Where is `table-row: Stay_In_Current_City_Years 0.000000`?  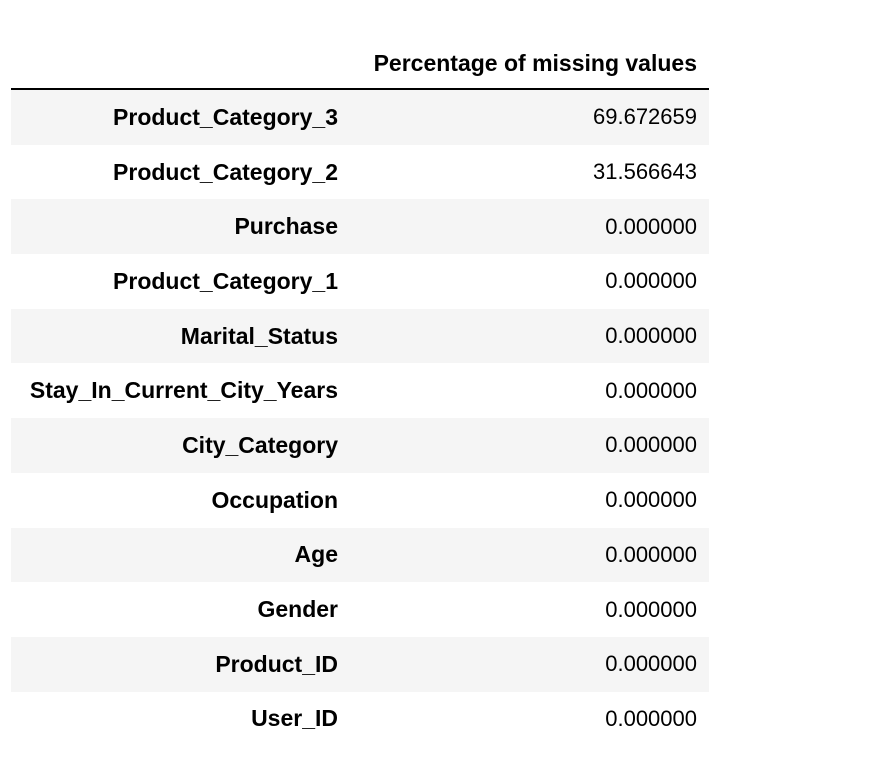 table-row: Stay_In_Current_City_Years 0.000000 is located at coordinates (360, 390).